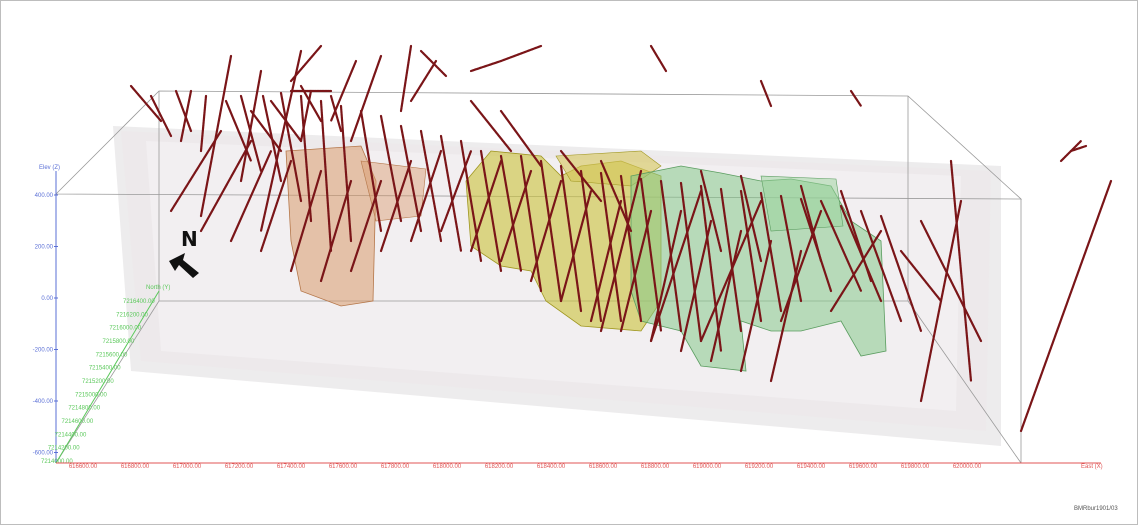  Describe the element at coordinates (811, 467) in the screenshot. I see `easting-tick-label: 619400.00` at that location.